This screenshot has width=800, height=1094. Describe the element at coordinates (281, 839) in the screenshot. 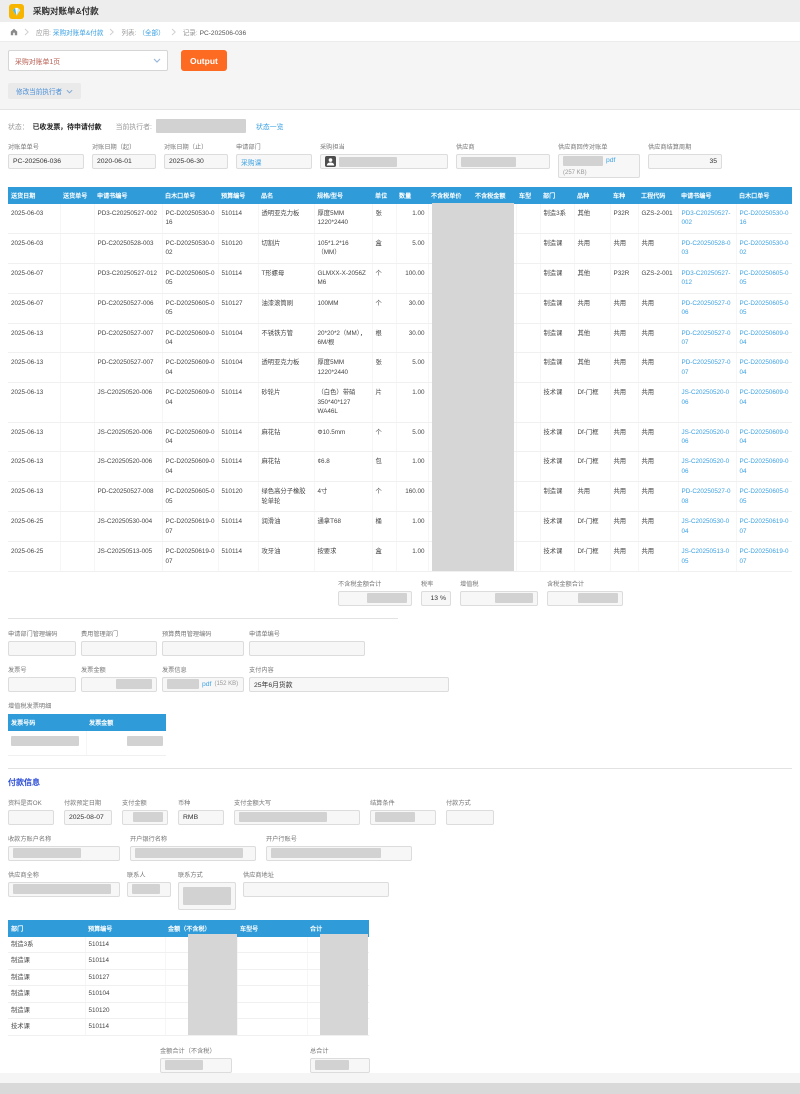

I see `bank_acct-label: 开户行账号` at that location.